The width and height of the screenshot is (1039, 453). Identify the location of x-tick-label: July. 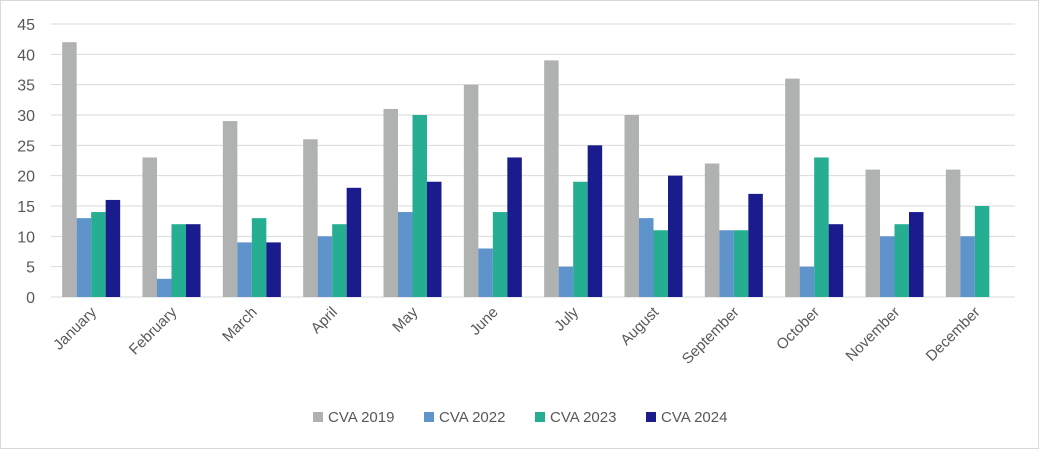
(566, 318).